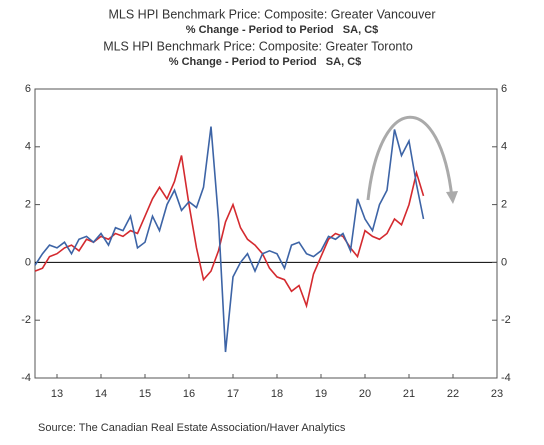 This screenshot has width=544, height=445. Describe the element at coordinates (409, 394) in the screenshot. I see `x-tick-label: 21` at that location.